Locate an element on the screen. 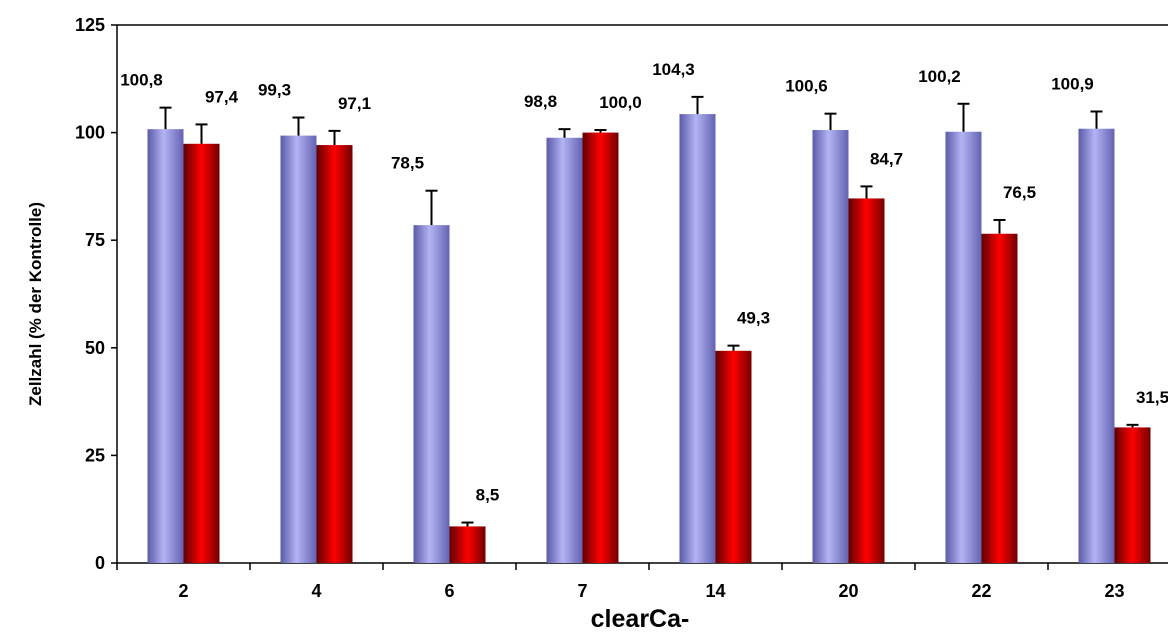 The height and width of the screenshot is (632, 1168). data-label: 76,5 is located at coordinates (1019, 192).